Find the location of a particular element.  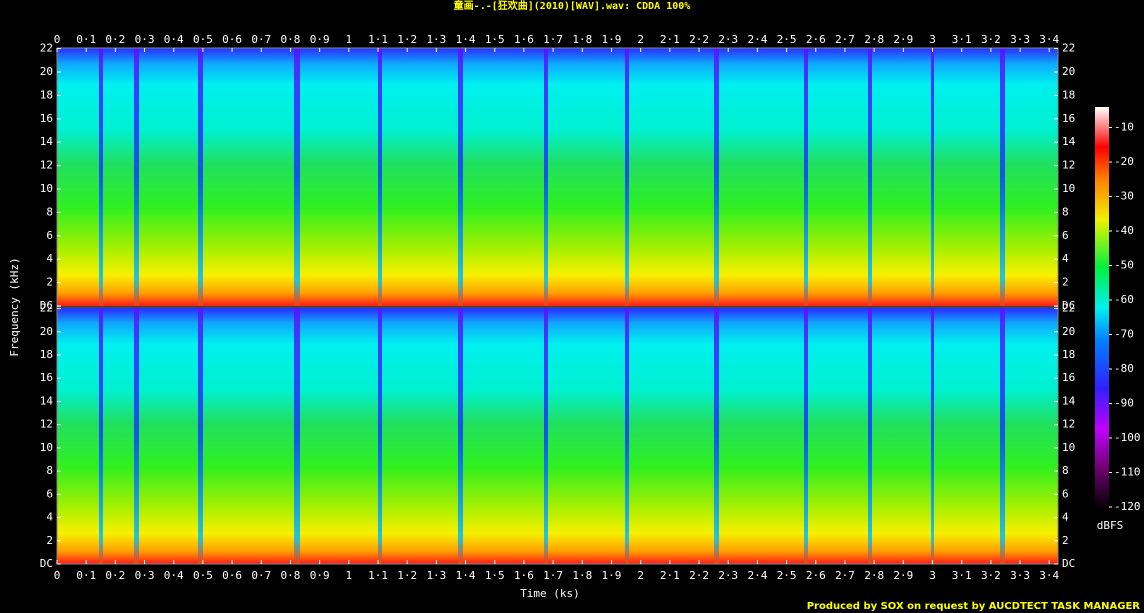

x-tick-label-top: 2·7 is located at coordinates (845, 39).